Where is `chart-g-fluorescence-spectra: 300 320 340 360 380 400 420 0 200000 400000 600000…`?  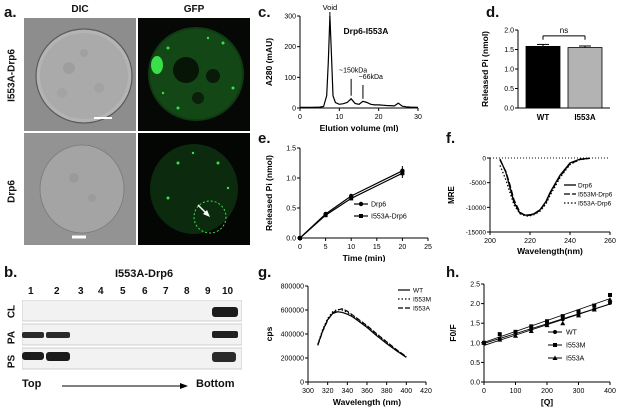 chart-g-fluorescence-spectra: 300 320 340 360 380 400 420 0 200000 400000 600000… is located at coordinates (348, 346).